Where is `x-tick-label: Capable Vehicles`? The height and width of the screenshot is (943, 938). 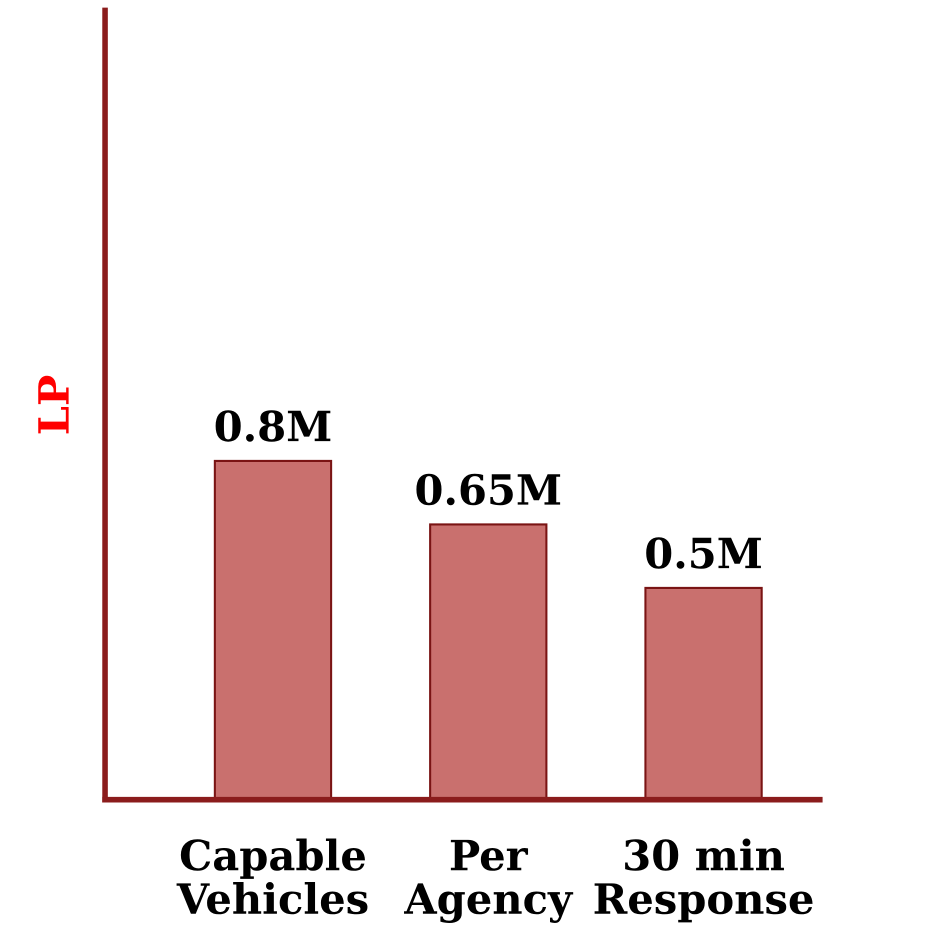 x-tick-label: Capable Vehicles is located at coordinates (272, 876).